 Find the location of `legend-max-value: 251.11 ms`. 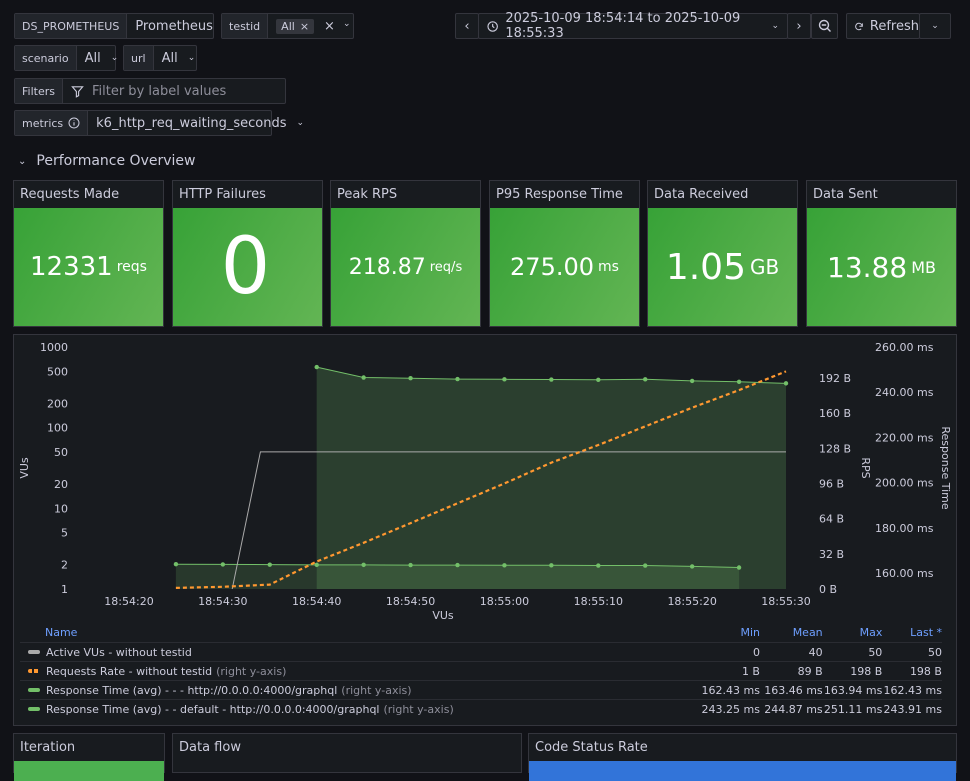

legend-max-value: 251.11 ms is located at coordinates (853, 709).